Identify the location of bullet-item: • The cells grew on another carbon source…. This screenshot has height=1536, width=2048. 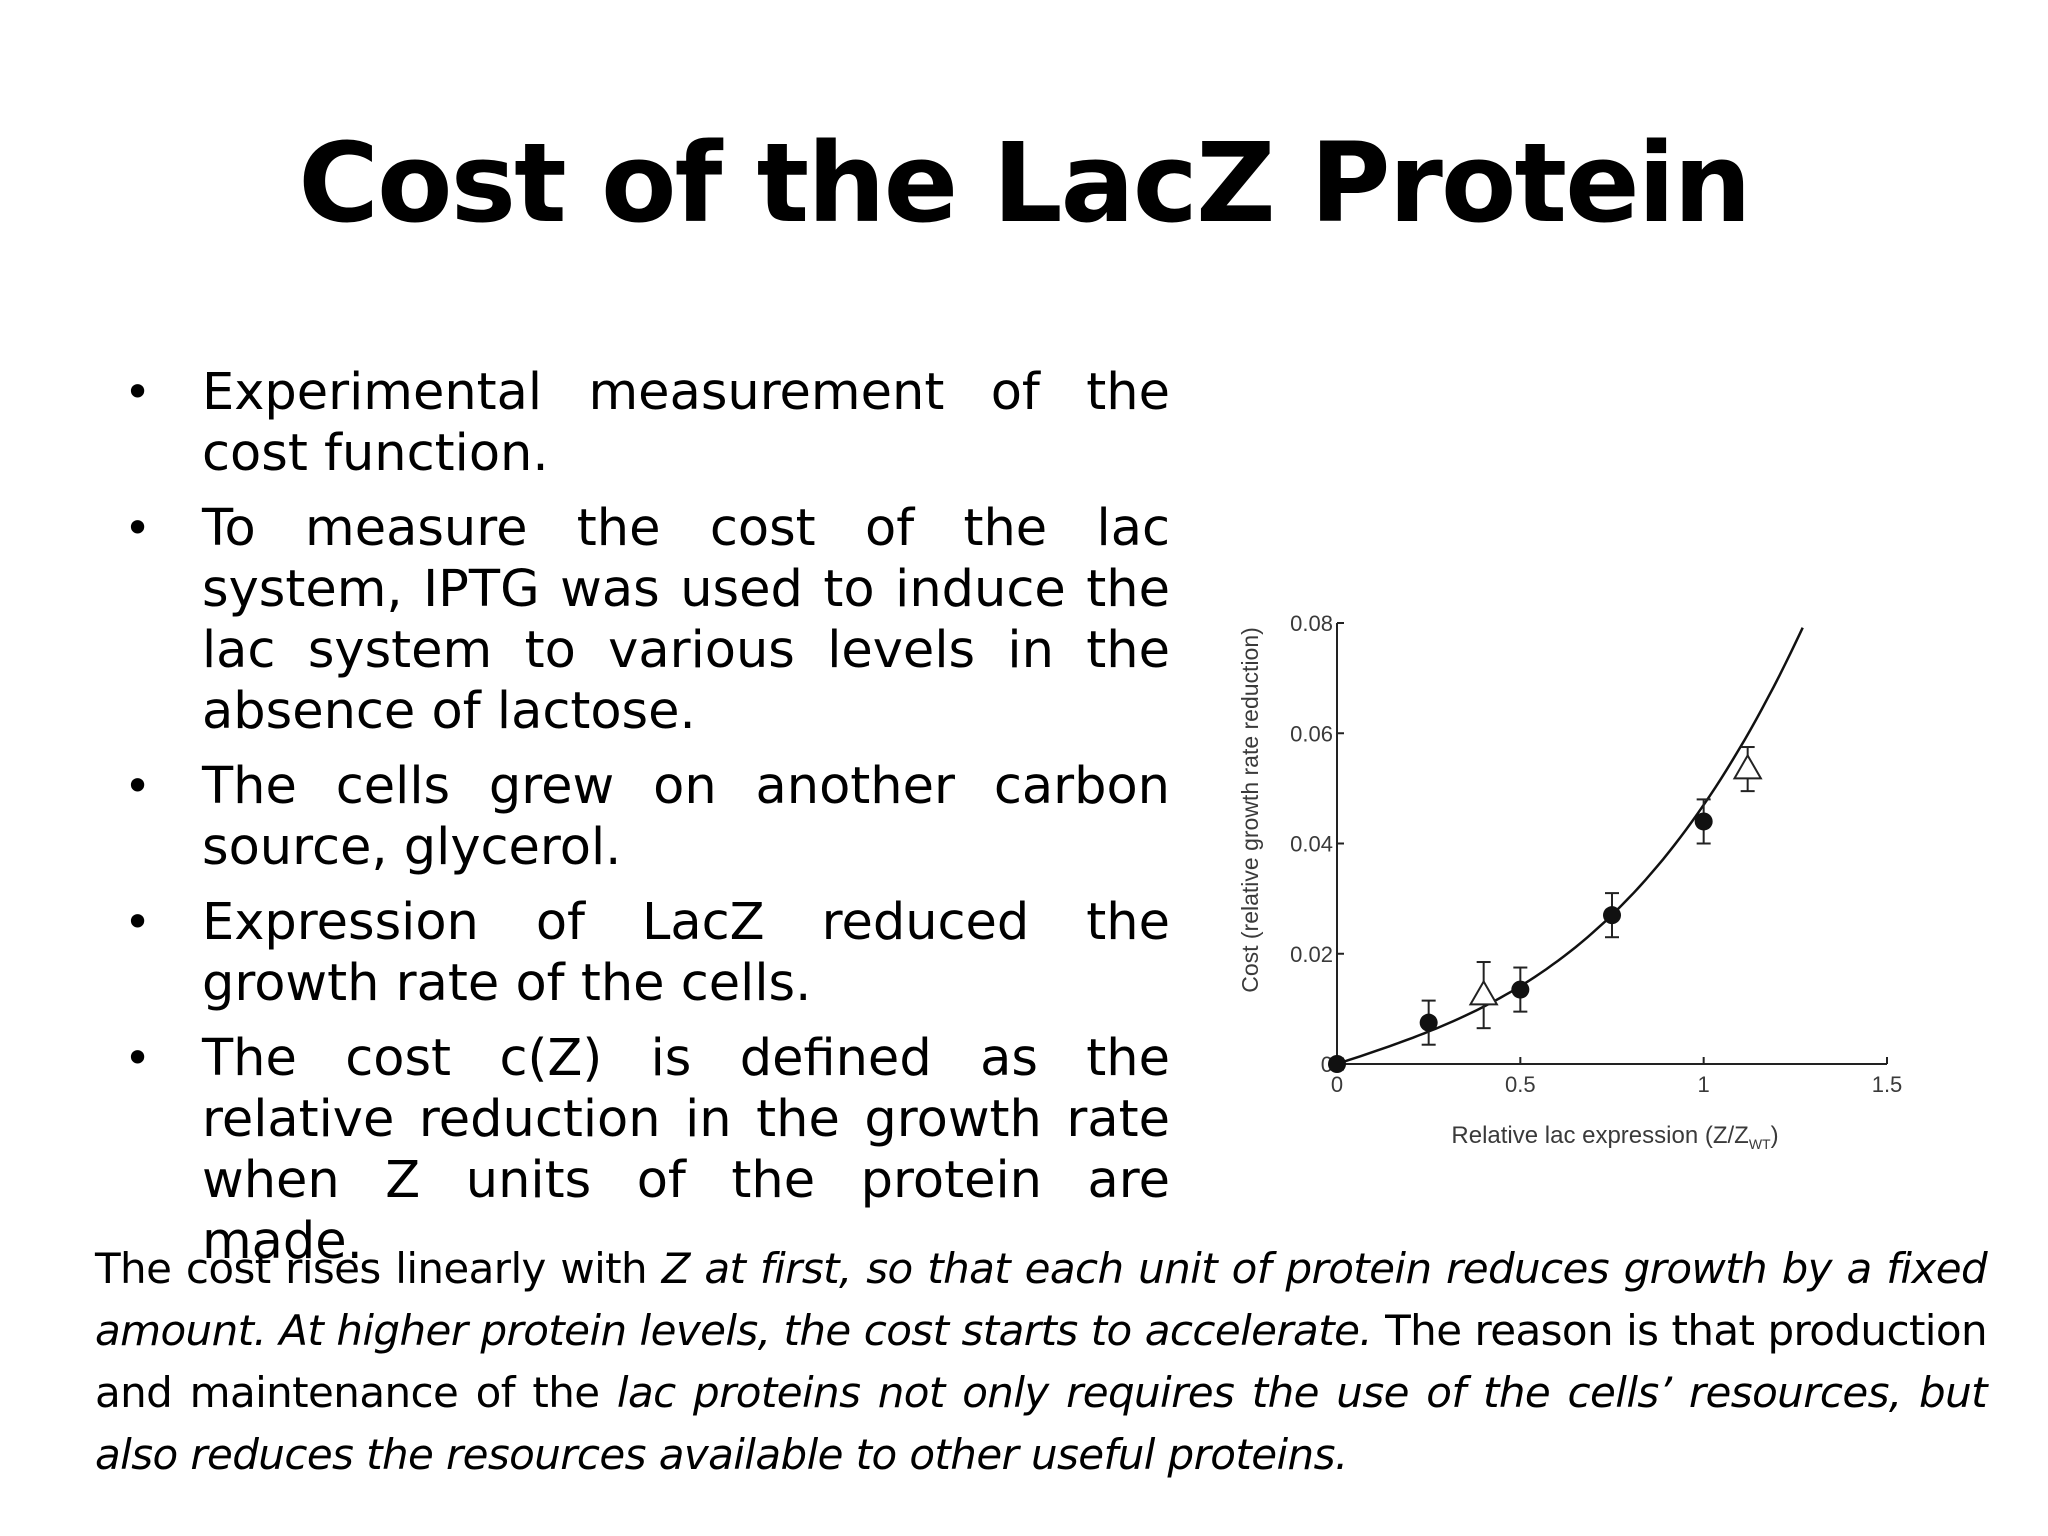
(644, 817).